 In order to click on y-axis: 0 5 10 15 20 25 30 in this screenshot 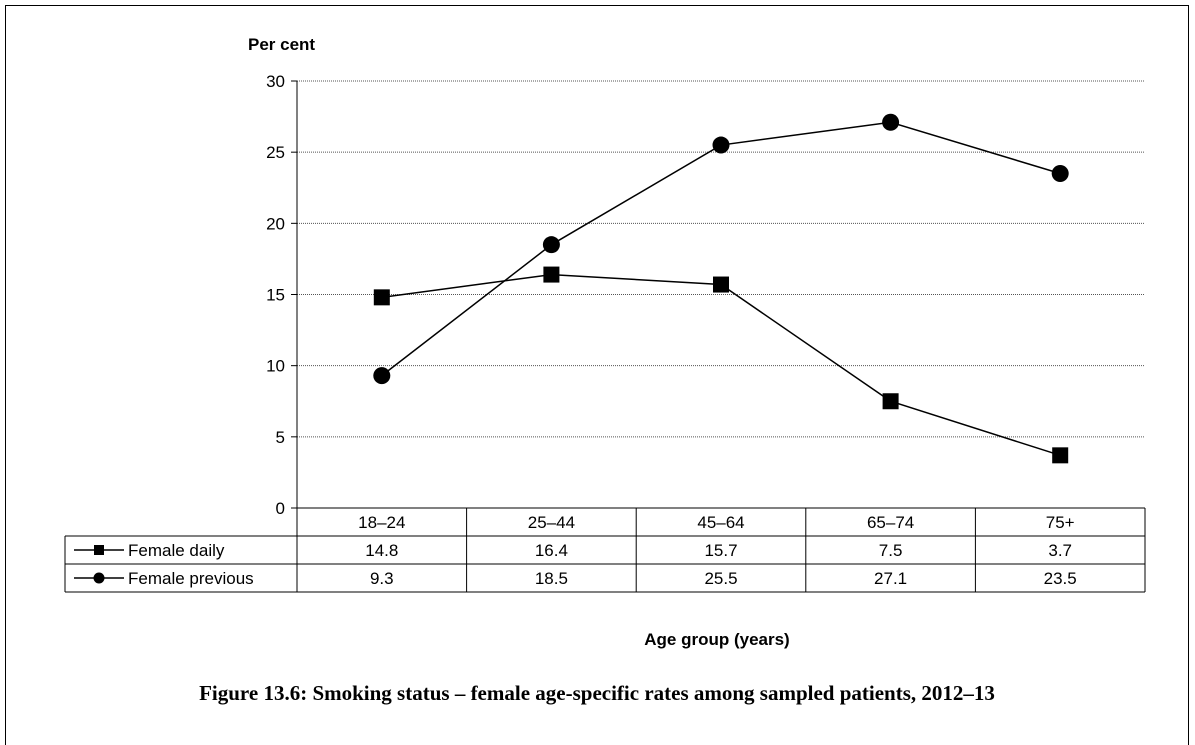, I will do `click(282, 295)`.